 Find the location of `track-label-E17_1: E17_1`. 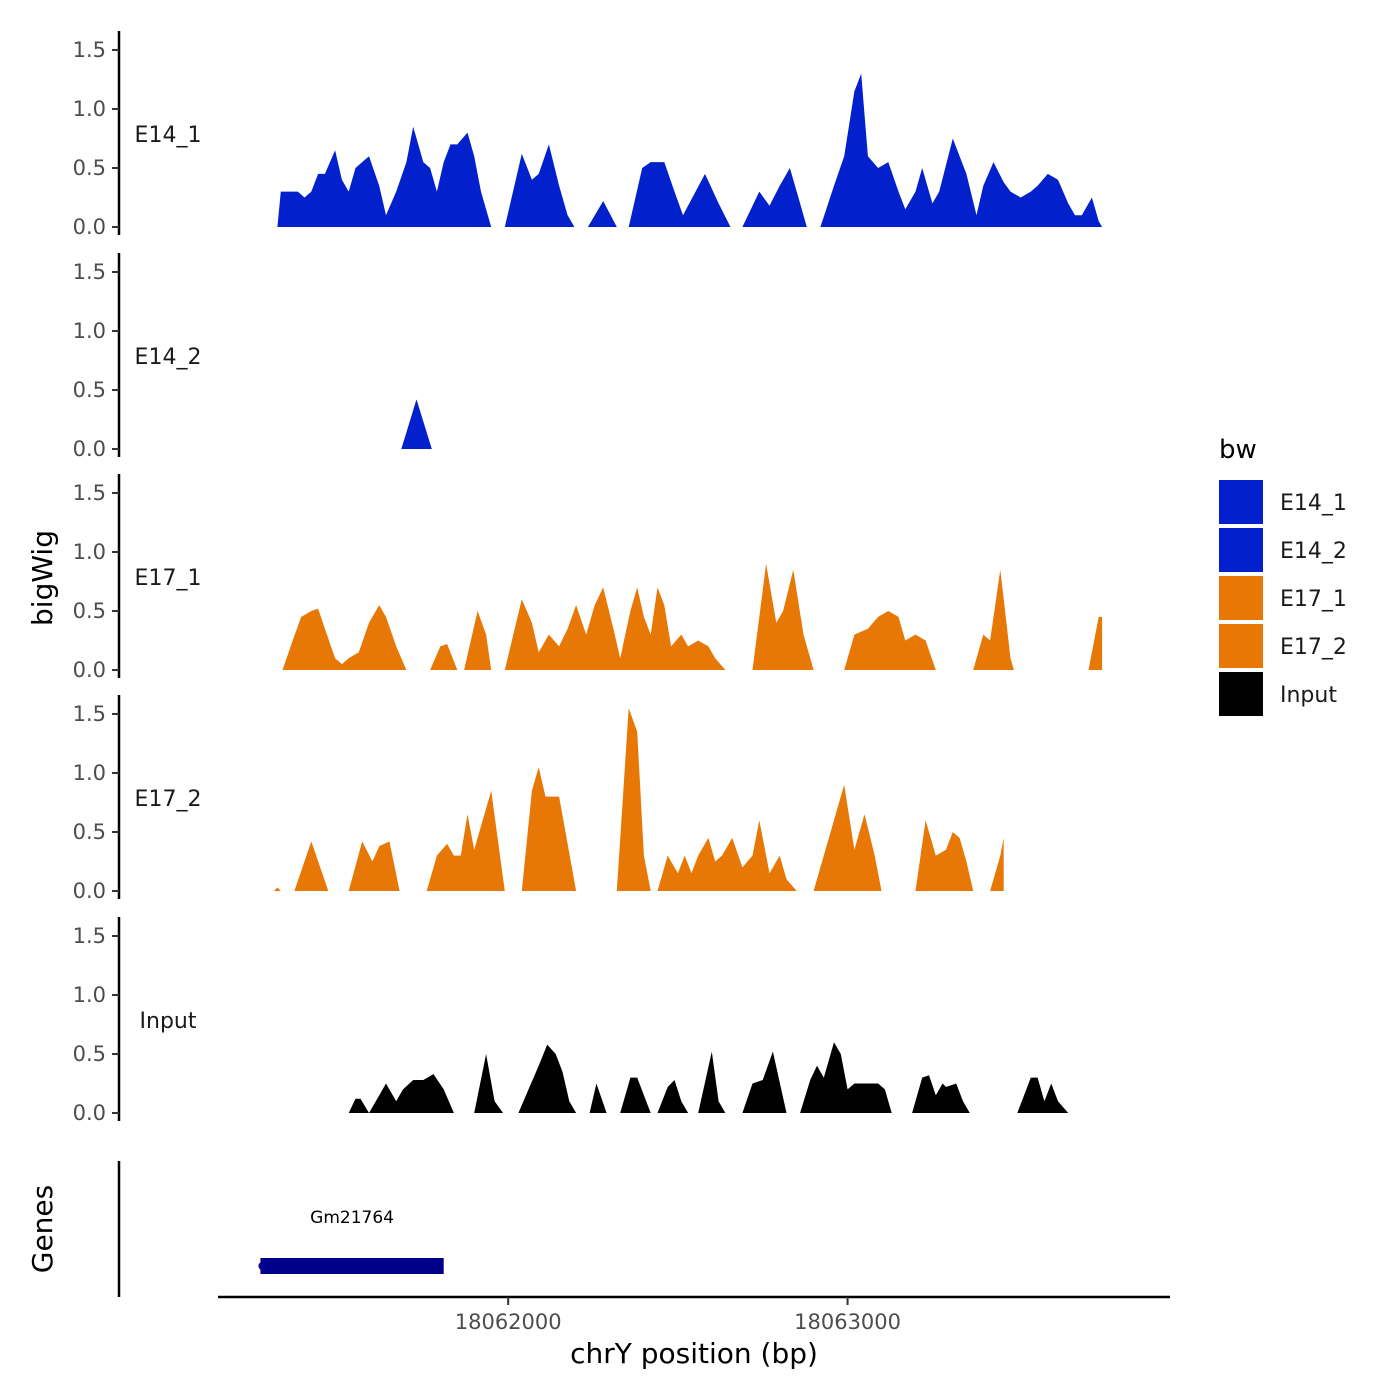

track-label-E17_1: E17_1 is located at coordinates (168, 578).